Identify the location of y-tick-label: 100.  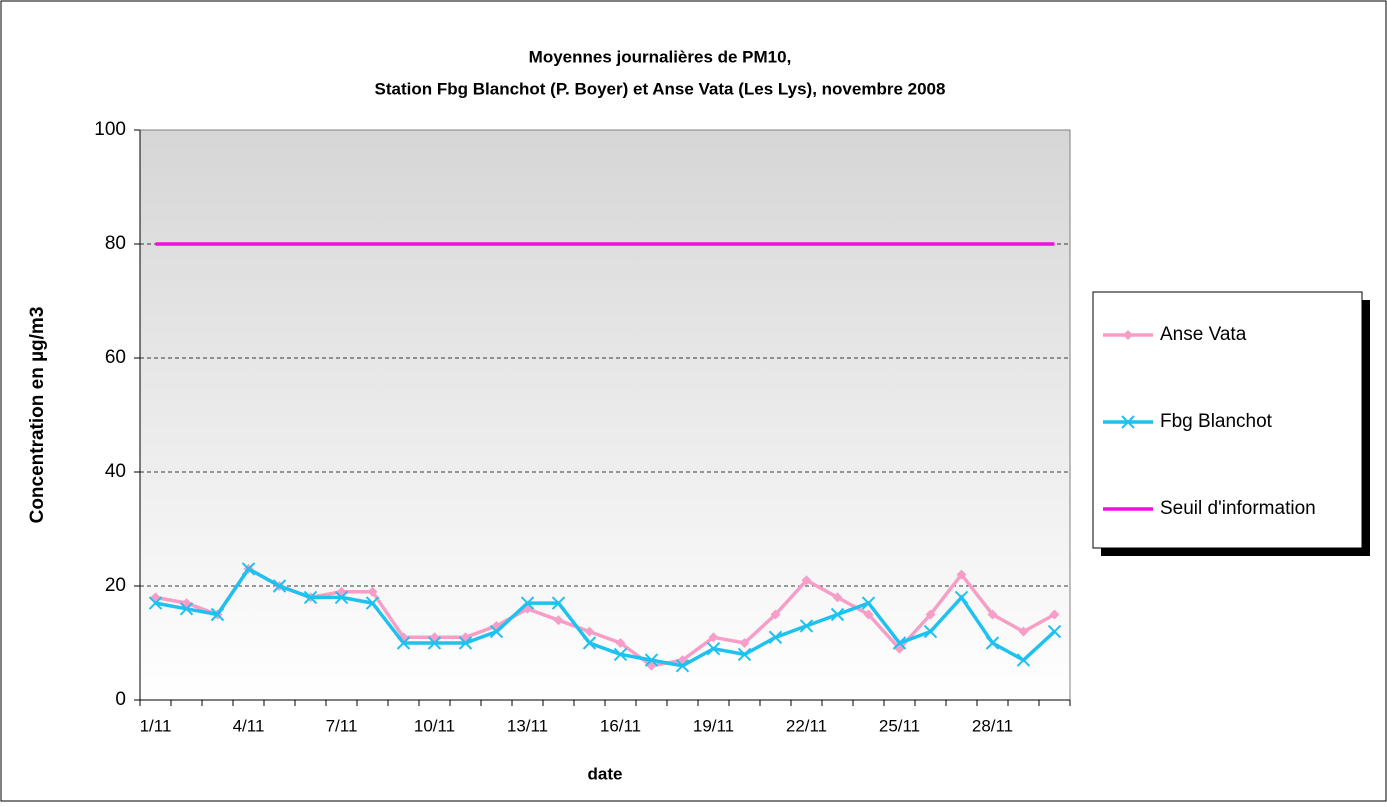
(110, 129).